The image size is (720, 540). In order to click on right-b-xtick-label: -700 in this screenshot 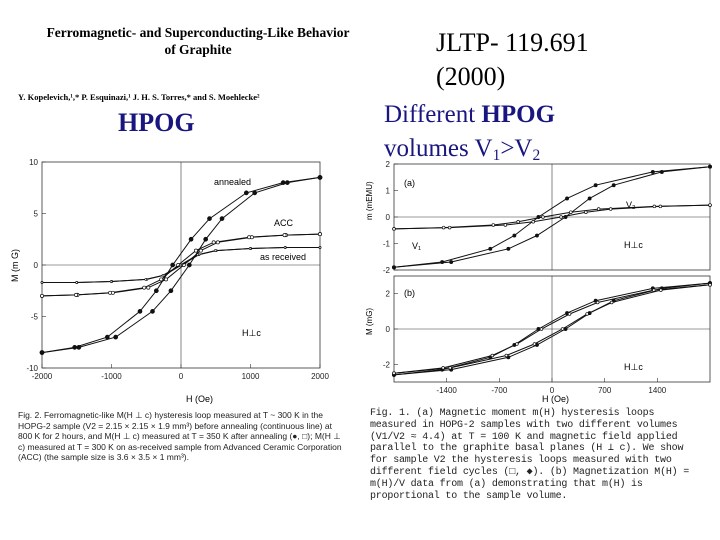, I will do `click(499, 390)`.